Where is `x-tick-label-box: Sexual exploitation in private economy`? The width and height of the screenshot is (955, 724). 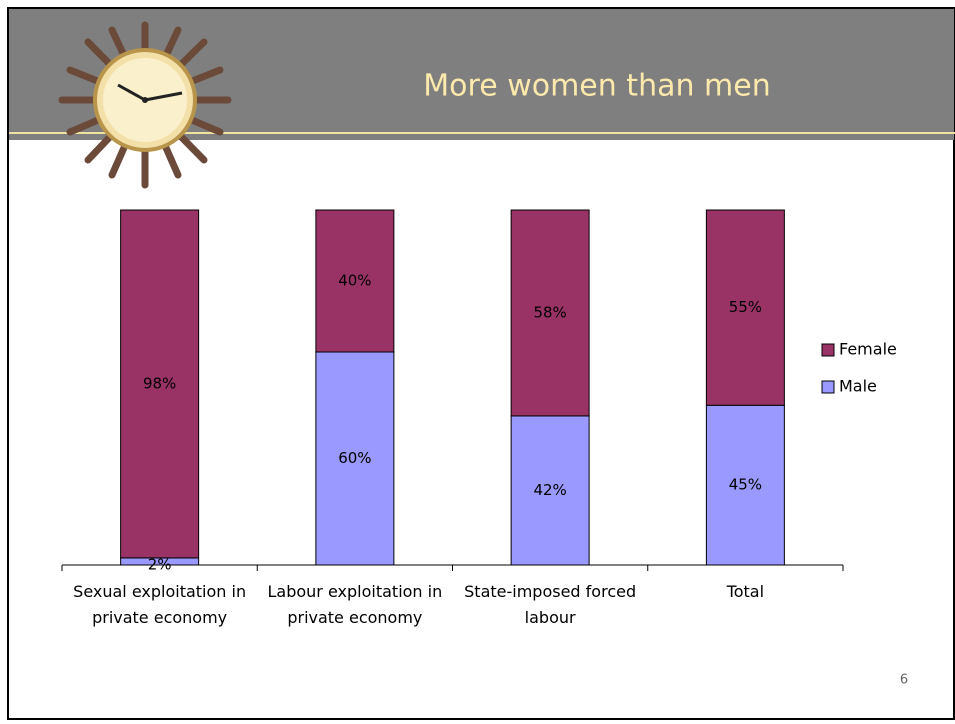
x-tick-label-box: Sexual exploitation in private economy is located at coordinates (160, 604).